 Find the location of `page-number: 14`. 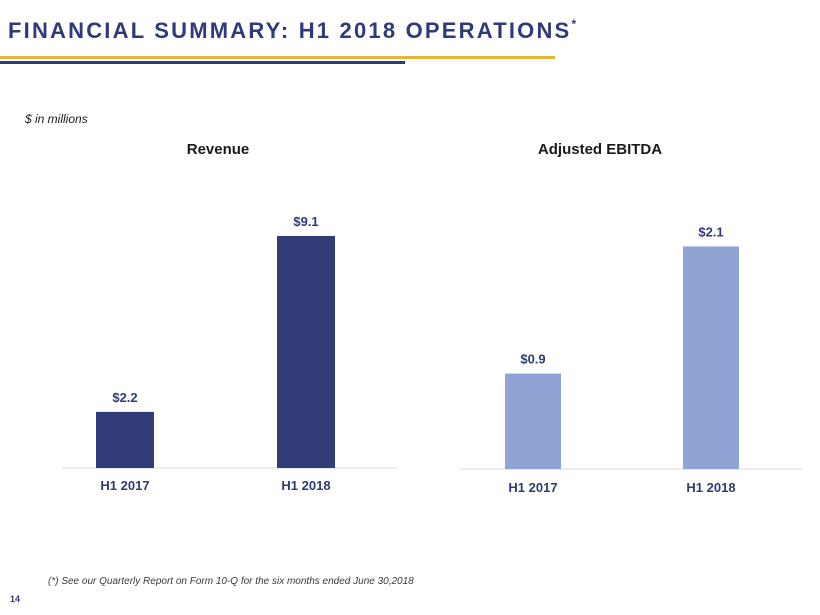

page-number: 14 is located at coordinates (15, 599).